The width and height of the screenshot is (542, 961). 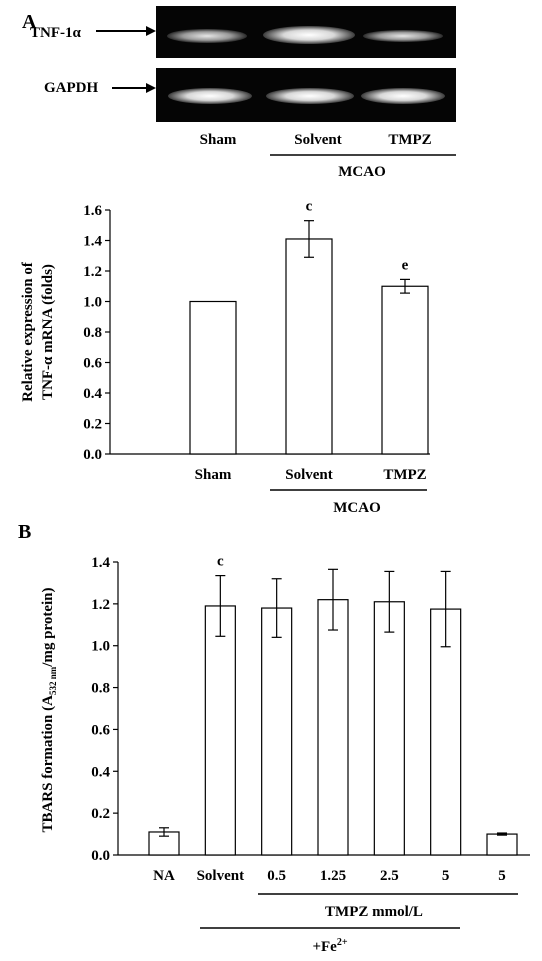 What do you see at coordinates (409, 140) in the screenshot?
I see `gel-lane-label: TMPZ` at bounding box center [409, 140].